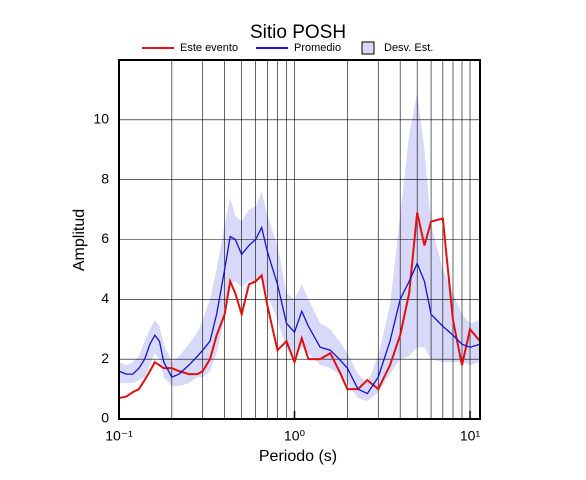 Image resolution: width=586 pixels, height=480 pixels. What do you see at coordinates (119, 436) in the screenshot?
I see `x-tick-label: 10⁻¹` at bounding box center [119, 436].